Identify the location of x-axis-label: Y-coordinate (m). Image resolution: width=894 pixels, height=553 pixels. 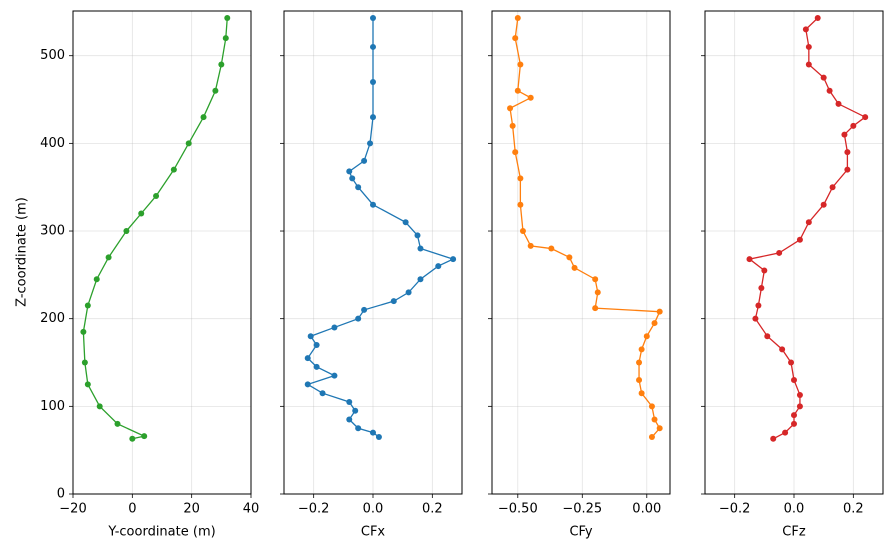
(161, 532).